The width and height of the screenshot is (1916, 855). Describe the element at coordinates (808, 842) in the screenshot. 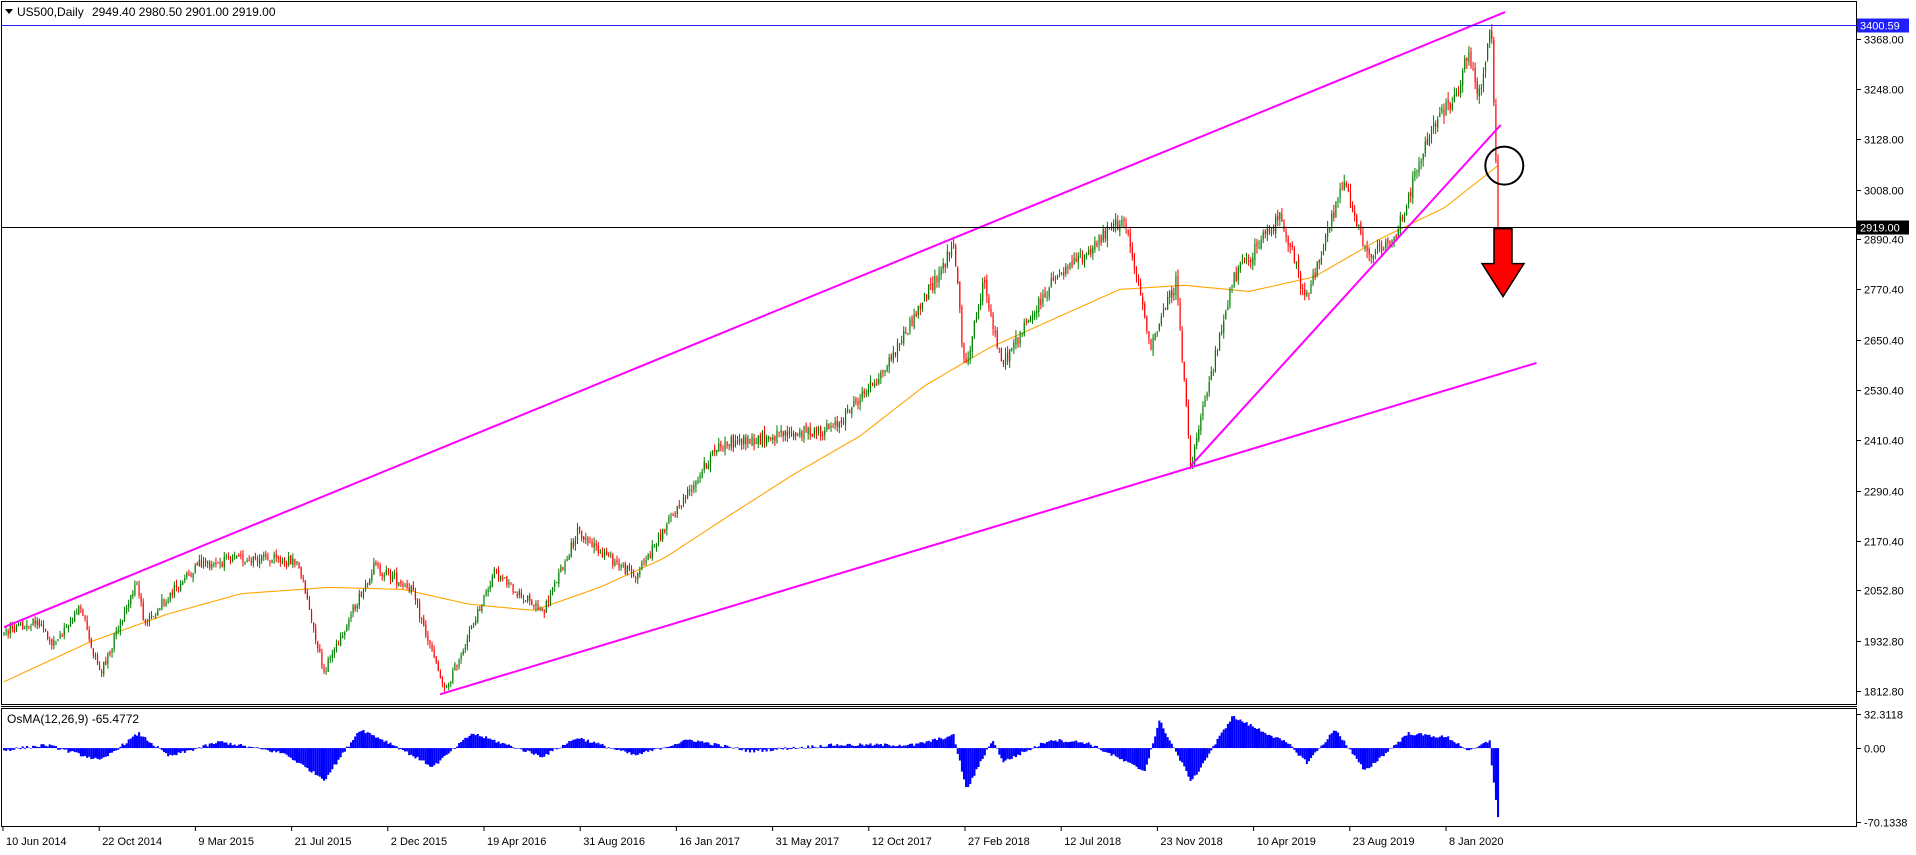

I see `time-axis-label: 31 May 2017` at that location.